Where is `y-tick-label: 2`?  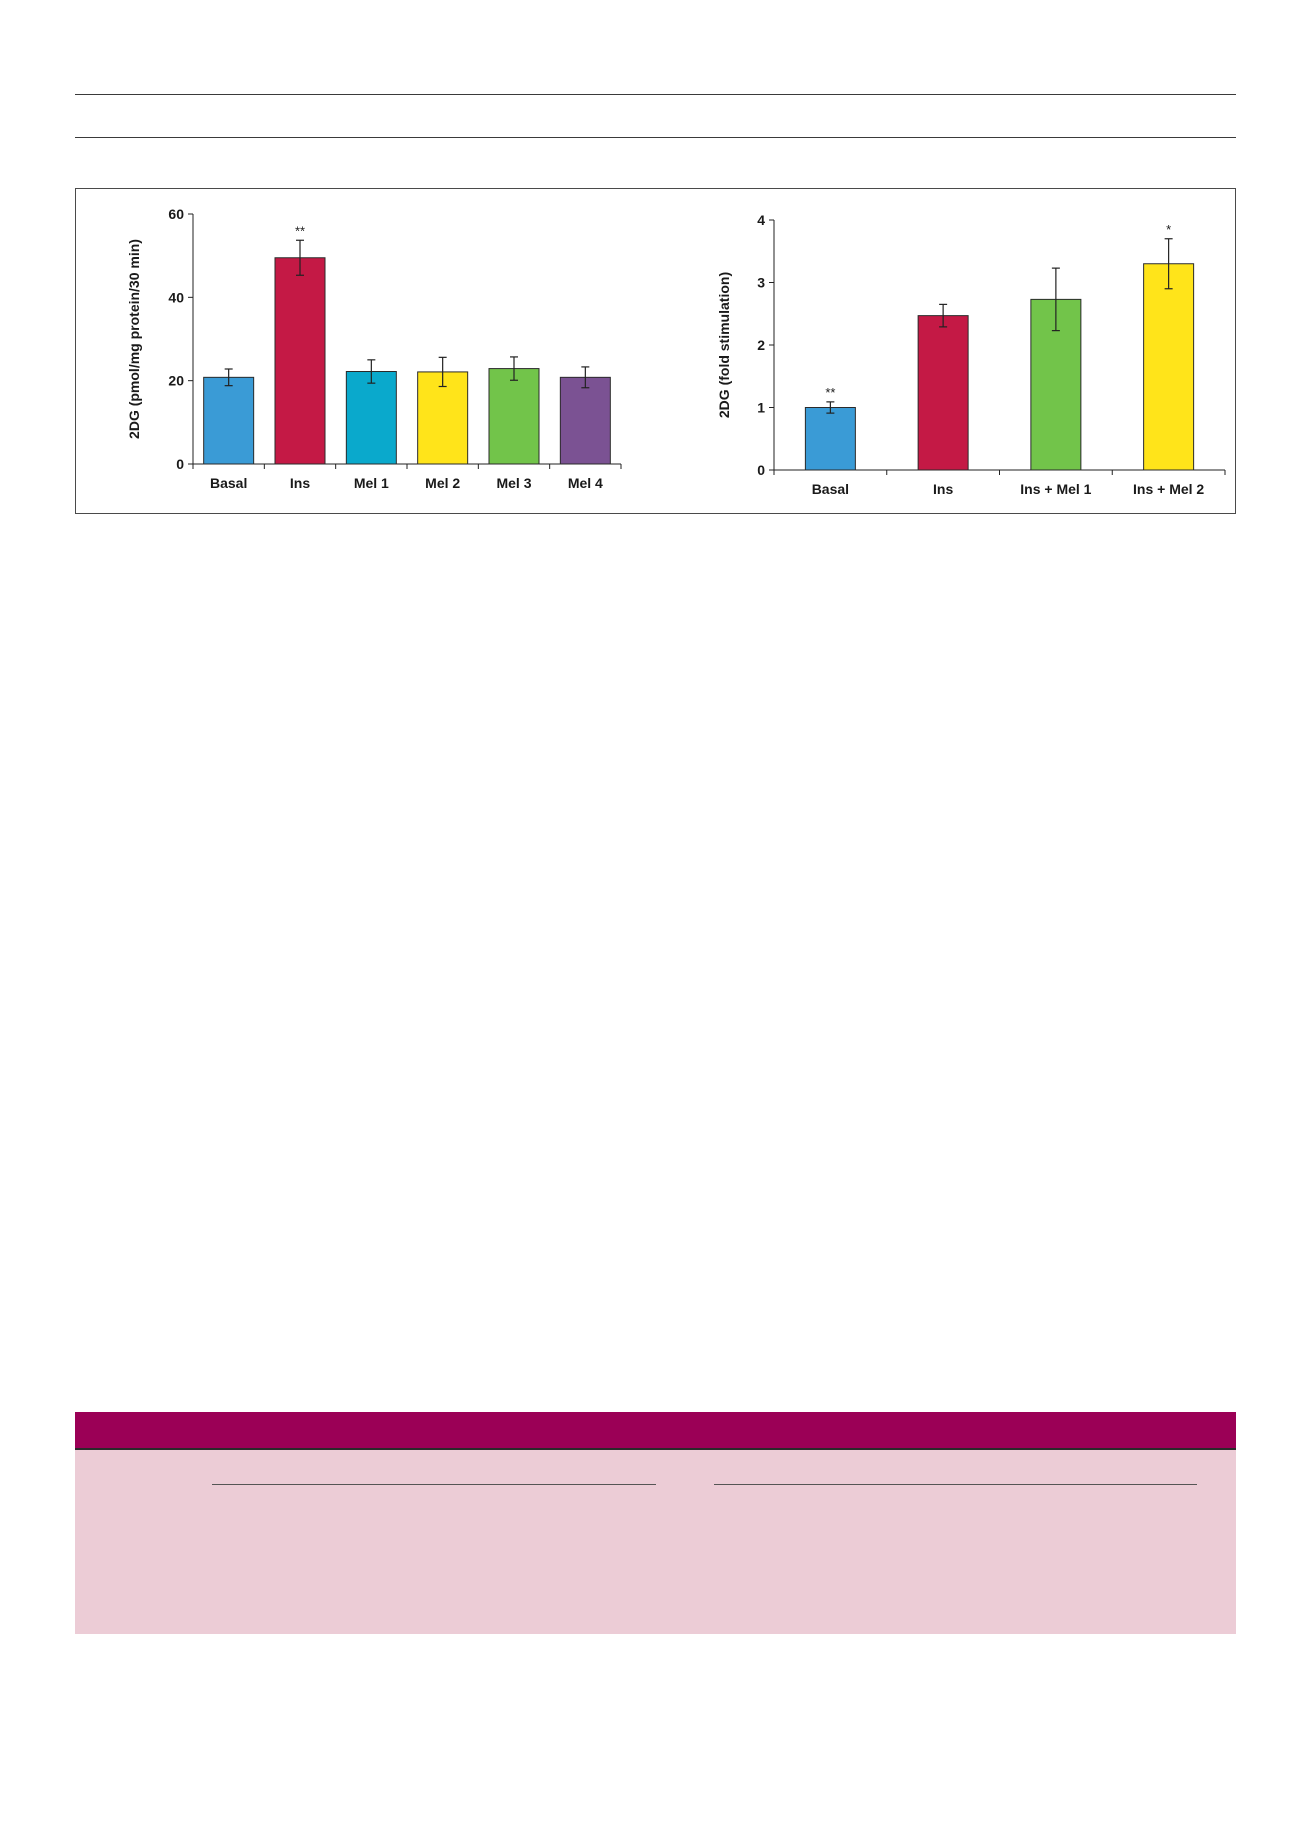 y-tick-label: 2 is located at coordinates (761, 345).